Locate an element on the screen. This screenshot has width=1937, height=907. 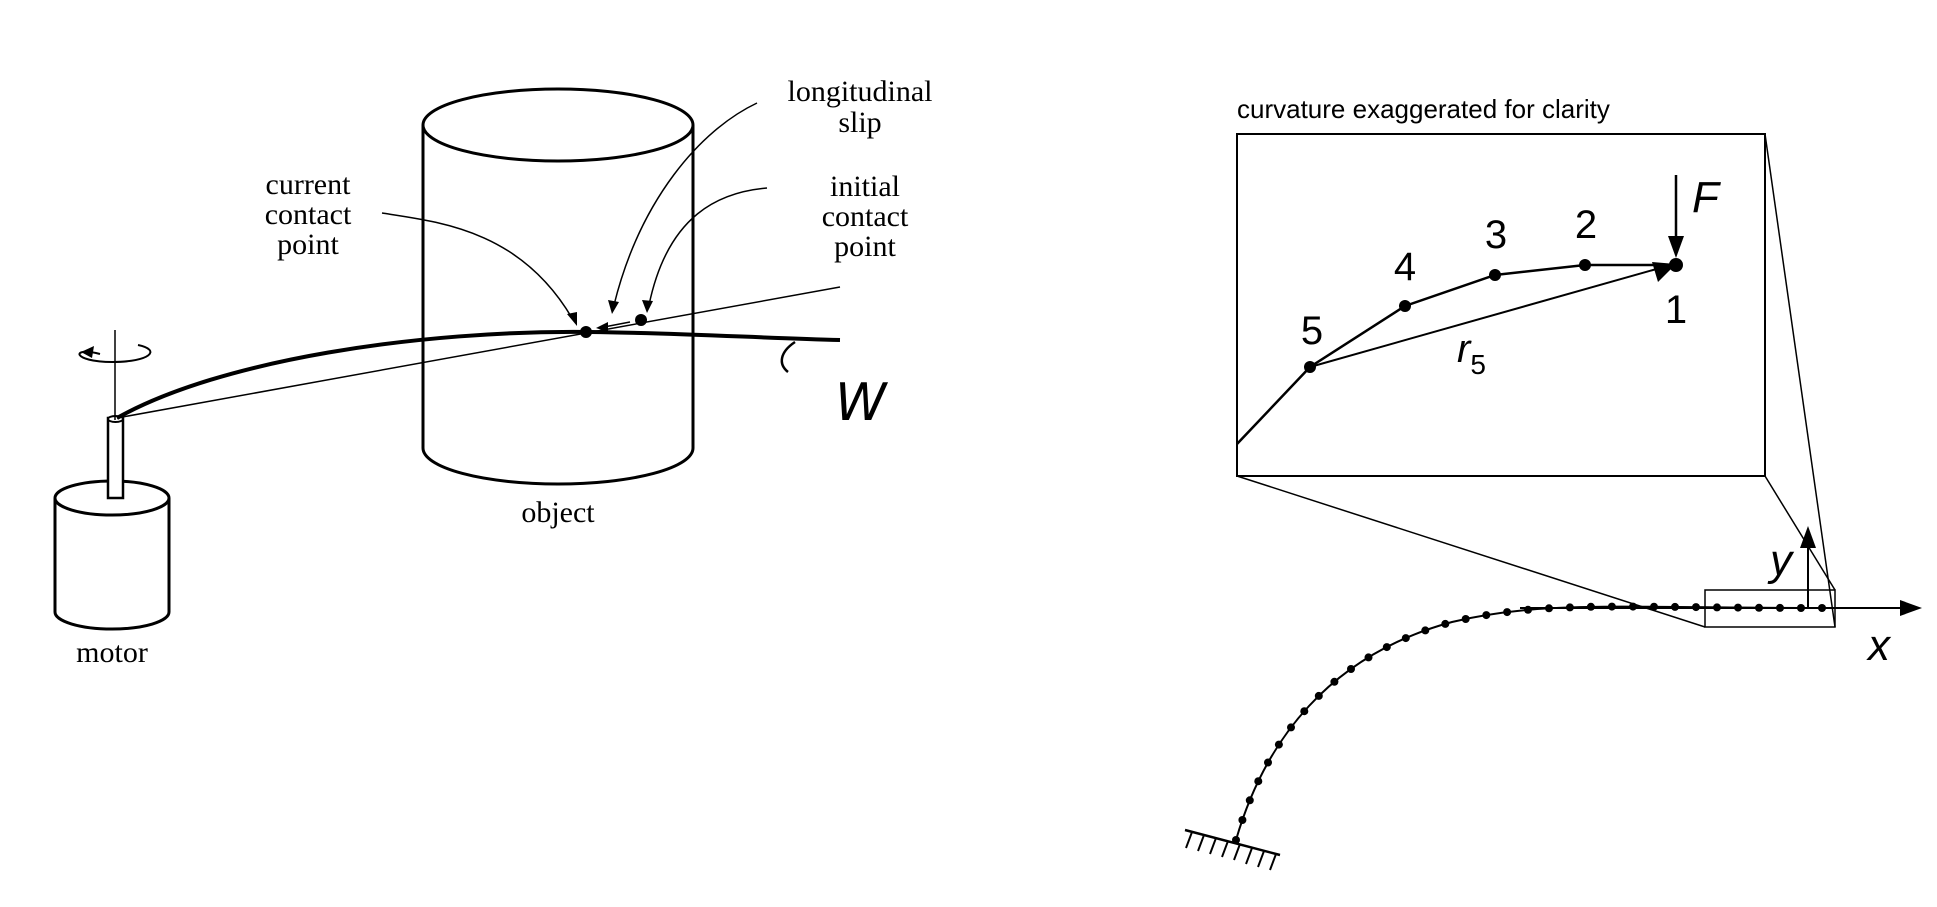
node-label-3: 3 is located at coordinates (1496, 235).